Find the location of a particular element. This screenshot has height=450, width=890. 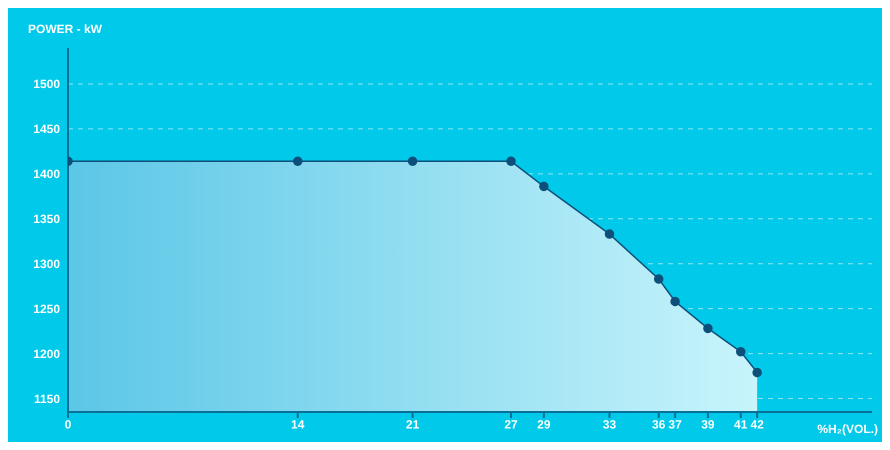

x-tick-label: 33 is located at coordinates (609, 425).